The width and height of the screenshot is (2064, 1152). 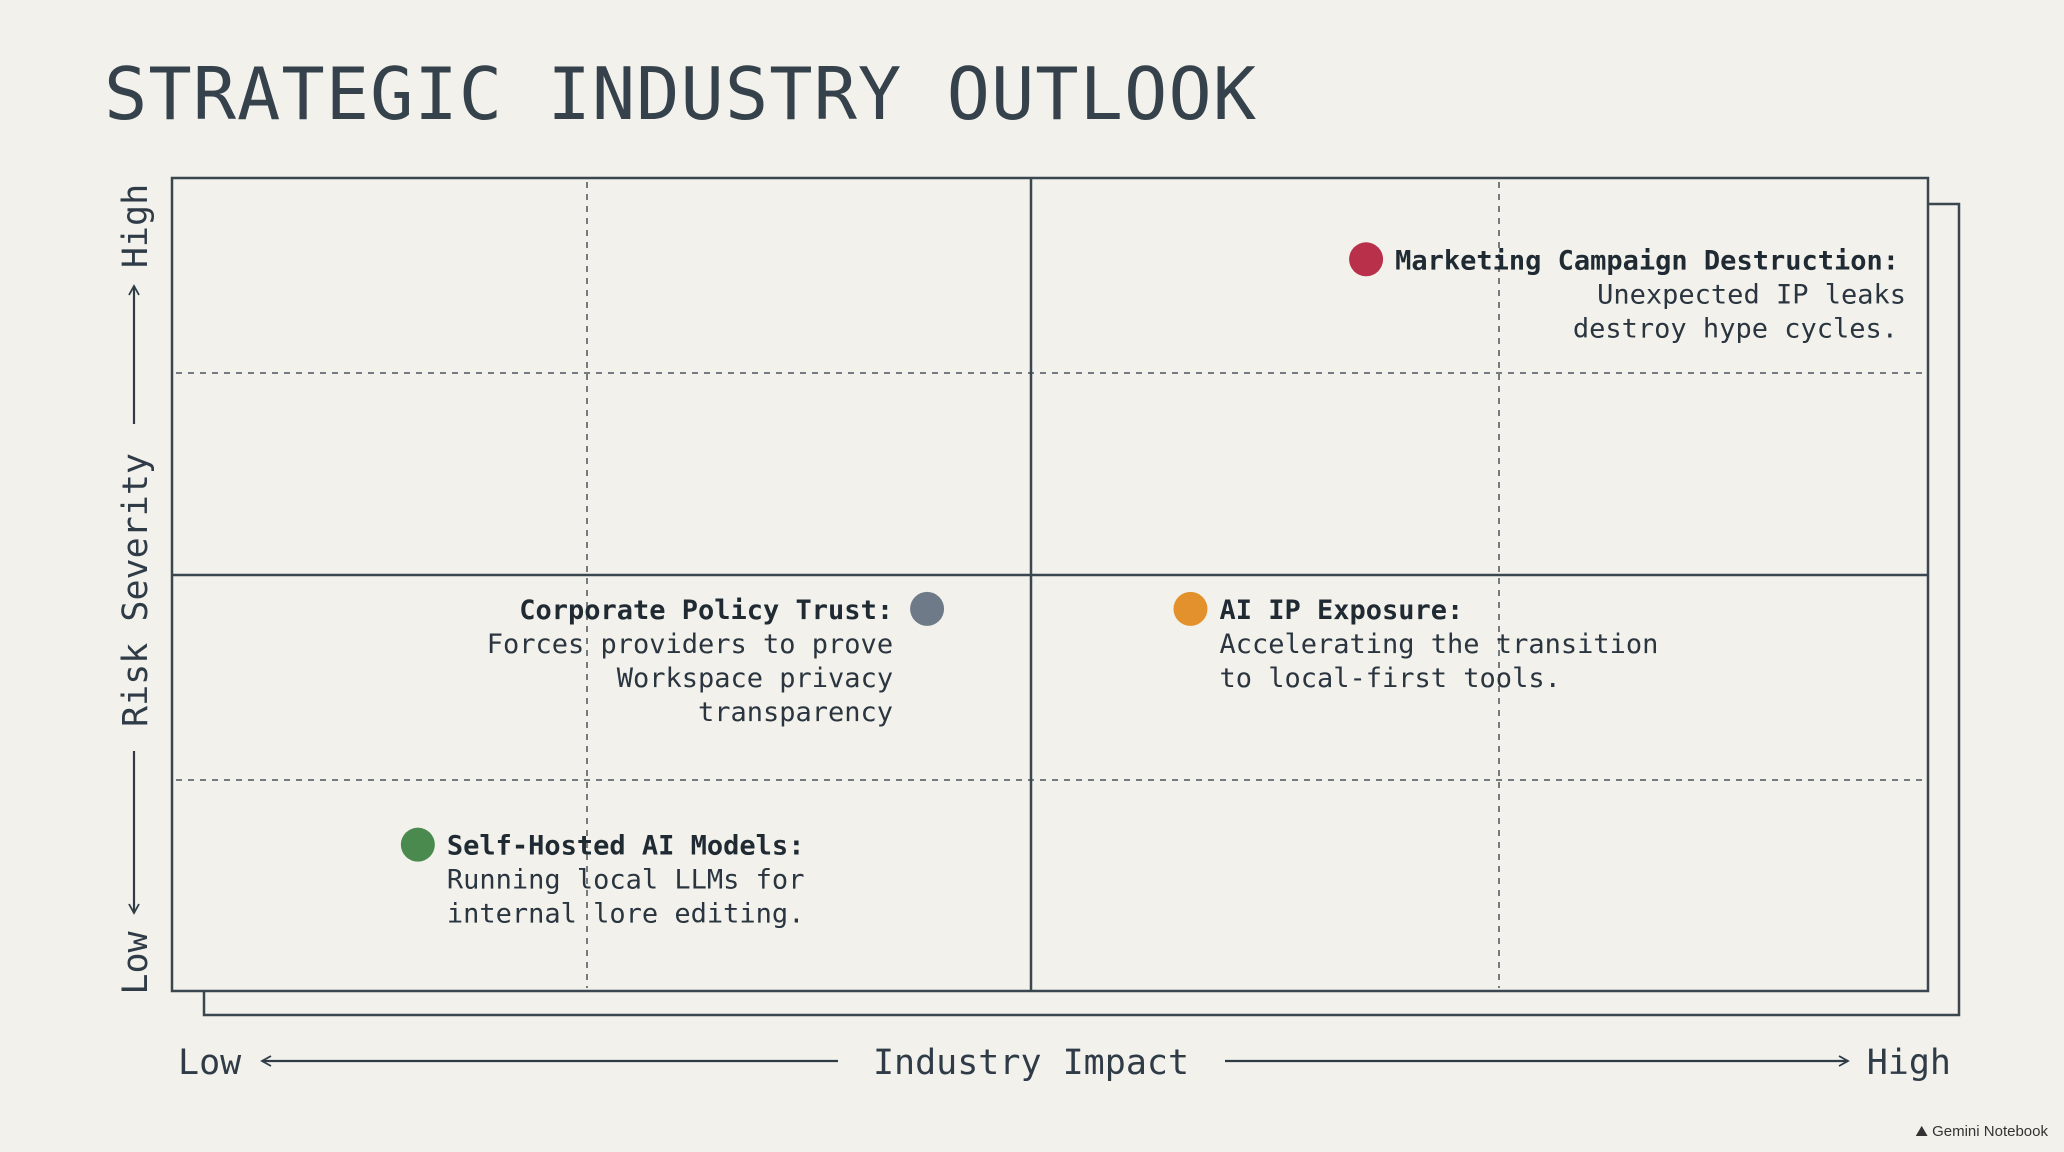 I want to click on x-axis-label: Industry Impact, so click(x=1031, y=1063).